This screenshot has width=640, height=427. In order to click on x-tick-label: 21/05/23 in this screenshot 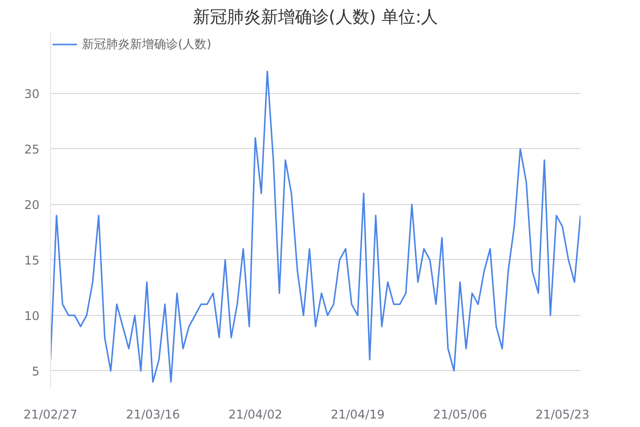, I will do `click(562, 415)`.